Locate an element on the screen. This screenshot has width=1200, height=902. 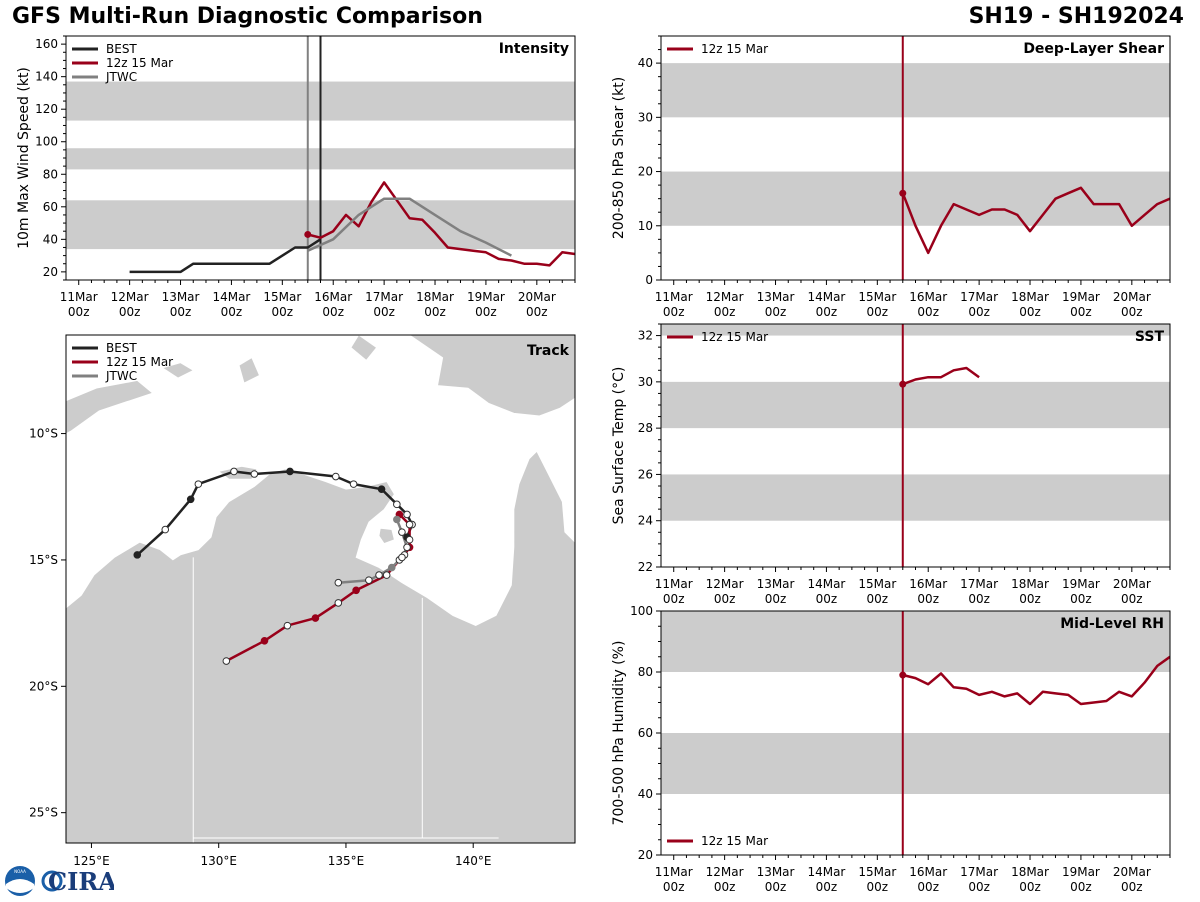
intensity-legend-label: JTWC is located at coordinates (121, 77).